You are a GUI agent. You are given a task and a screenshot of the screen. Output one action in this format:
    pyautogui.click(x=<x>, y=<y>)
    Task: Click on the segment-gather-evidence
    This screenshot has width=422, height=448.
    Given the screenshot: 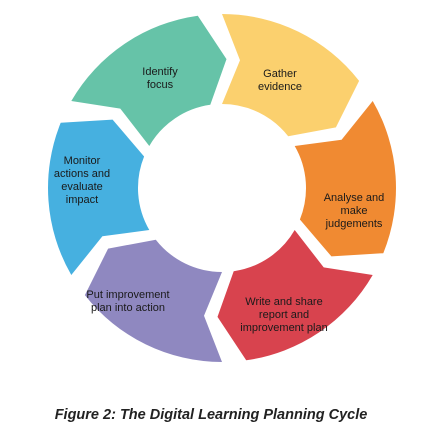 What is the action you would take?
    pyautogui.click(x=291, y=75)
    